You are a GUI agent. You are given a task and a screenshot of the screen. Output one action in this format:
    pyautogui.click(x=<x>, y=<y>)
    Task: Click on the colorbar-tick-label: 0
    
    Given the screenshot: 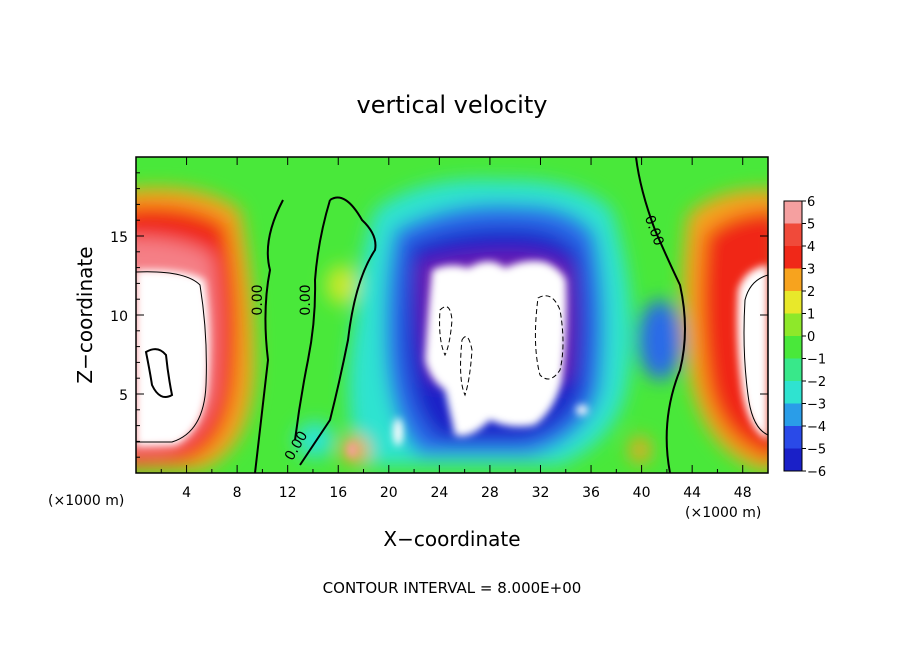 What is the action you would take?
    pyautogui.click(x=811, y=337)
    